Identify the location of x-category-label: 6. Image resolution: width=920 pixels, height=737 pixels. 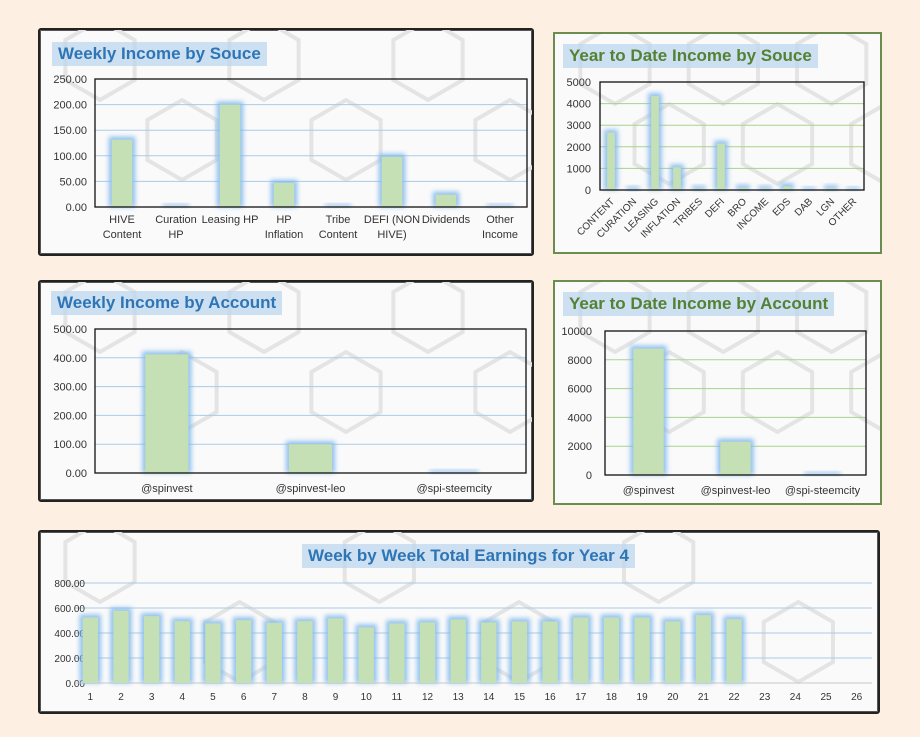
(244, 697).